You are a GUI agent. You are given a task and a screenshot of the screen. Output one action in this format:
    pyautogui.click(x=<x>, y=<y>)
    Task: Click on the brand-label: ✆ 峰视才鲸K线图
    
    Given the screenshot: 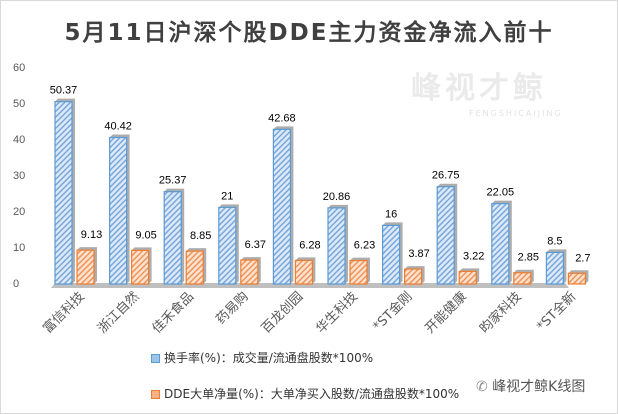 What is the action you would take?
    pyautogui.click(x=530, y=386)
    